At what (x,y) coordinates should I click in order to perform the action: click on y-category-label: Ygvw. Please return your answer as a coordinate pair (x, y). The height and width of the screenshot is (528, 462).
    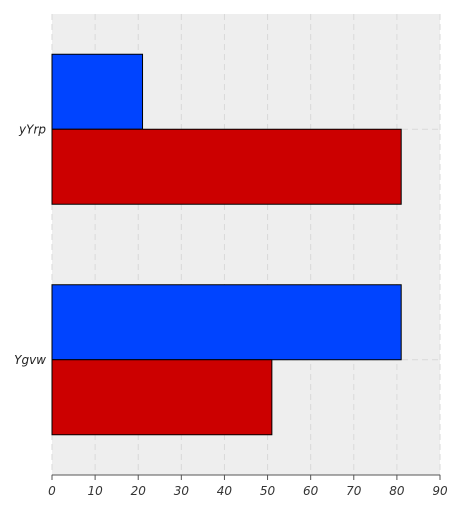
    Looking at the image, I should click on (30, 360).